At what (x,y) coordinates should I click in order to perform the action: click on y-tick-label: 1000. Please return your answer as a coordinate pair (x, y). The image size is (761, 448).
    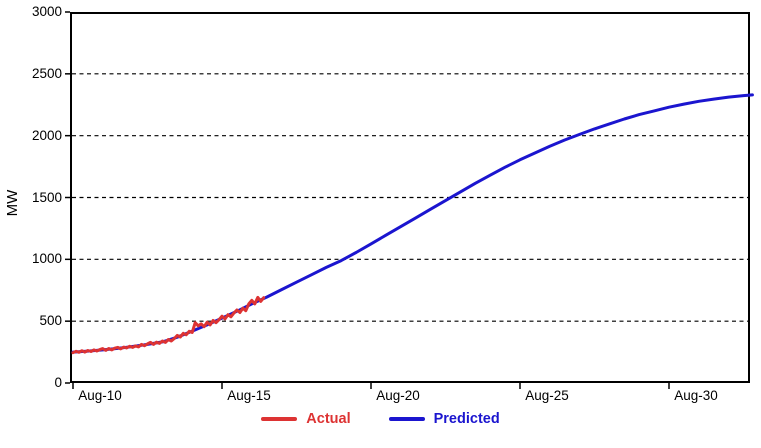
    Looking at the image, I should click on (46, 259).